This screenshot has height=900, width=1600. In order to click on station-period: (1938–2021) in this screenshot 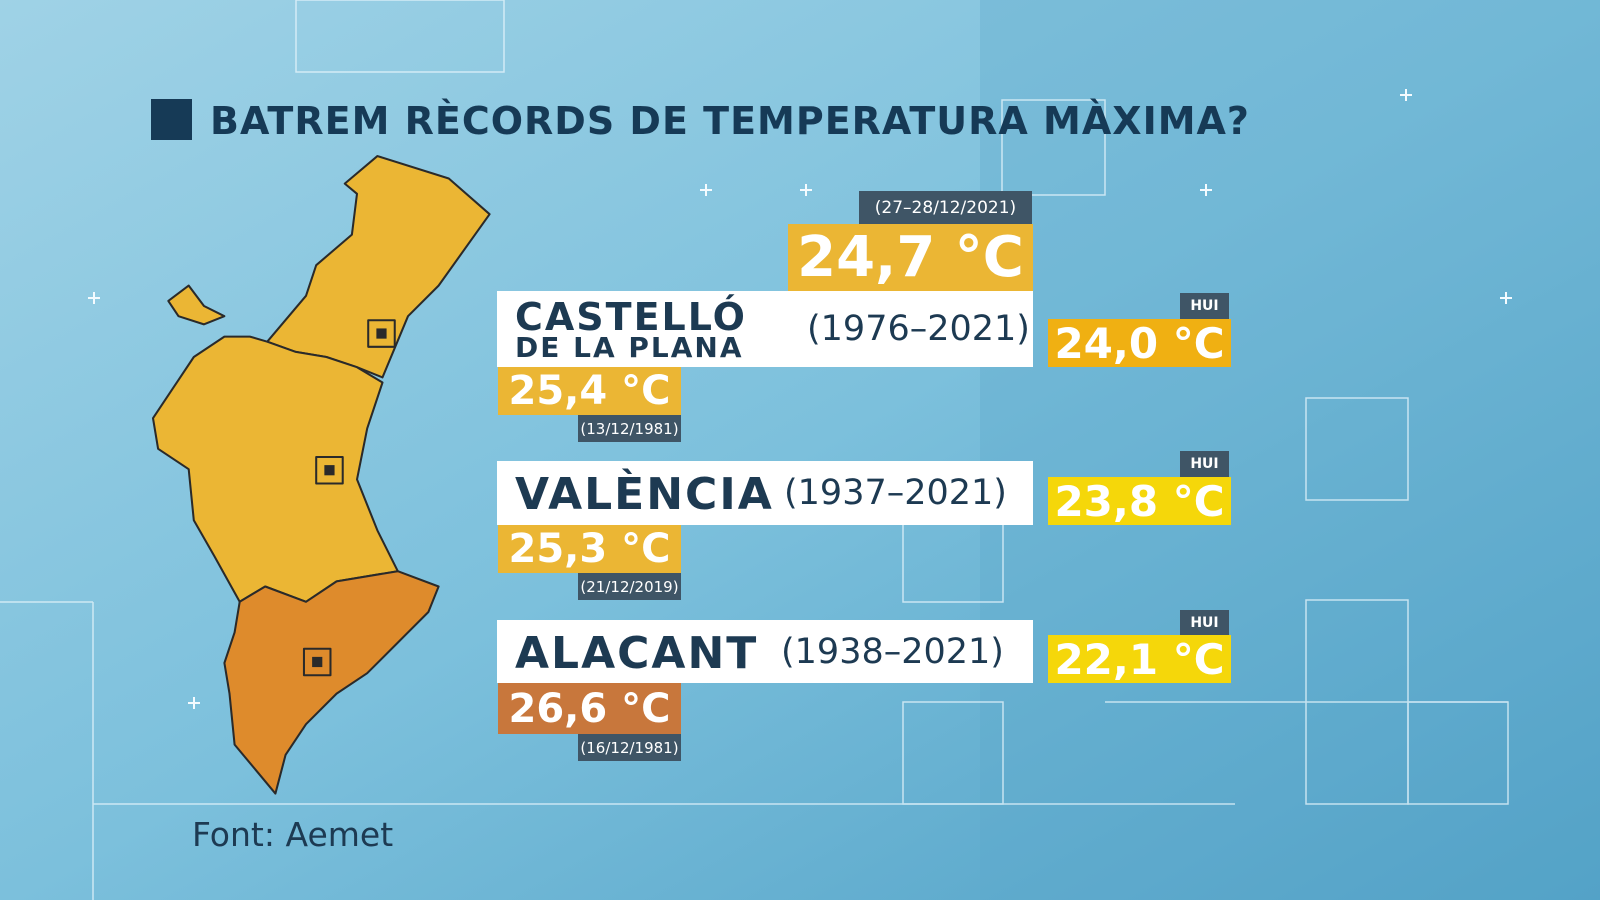, I will do `click(892, 652)`.